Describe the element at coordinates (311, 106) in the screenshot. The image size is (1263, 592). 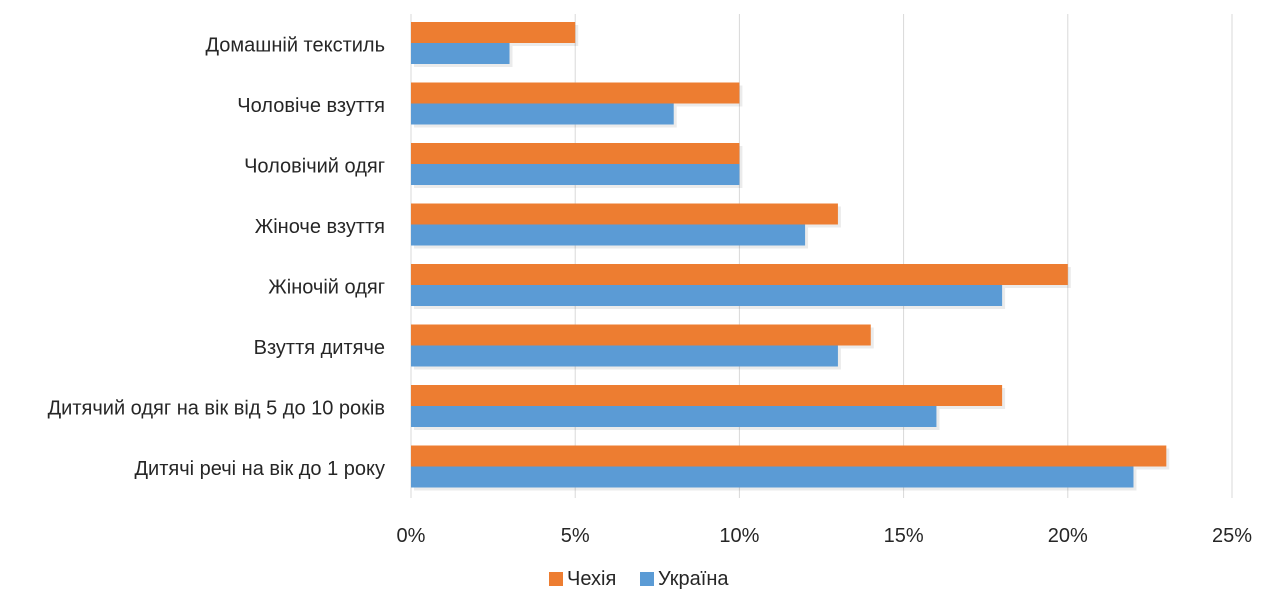
I see `category-label: Чоловіче взуття` at that location.